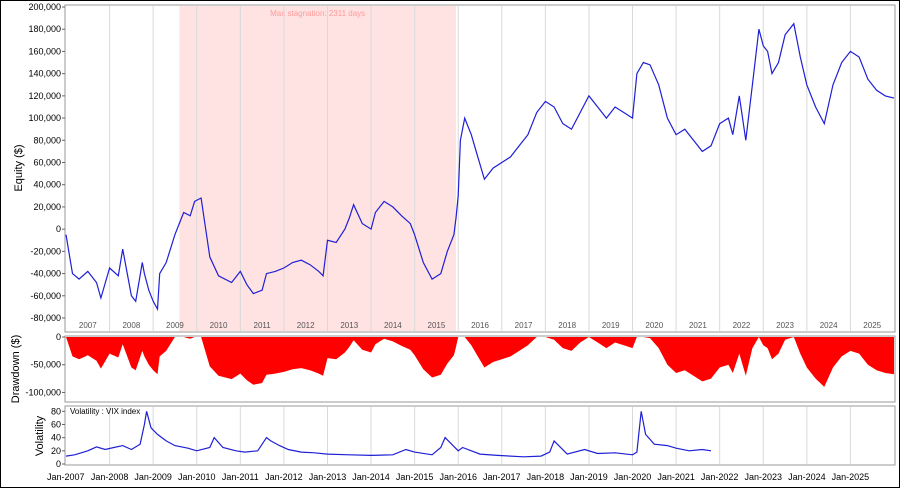  What do you see at coordinates (851, 477) in the screenshot?
I see `x-axis-date-label: Jan-2025` at bounding box center [851, 477].